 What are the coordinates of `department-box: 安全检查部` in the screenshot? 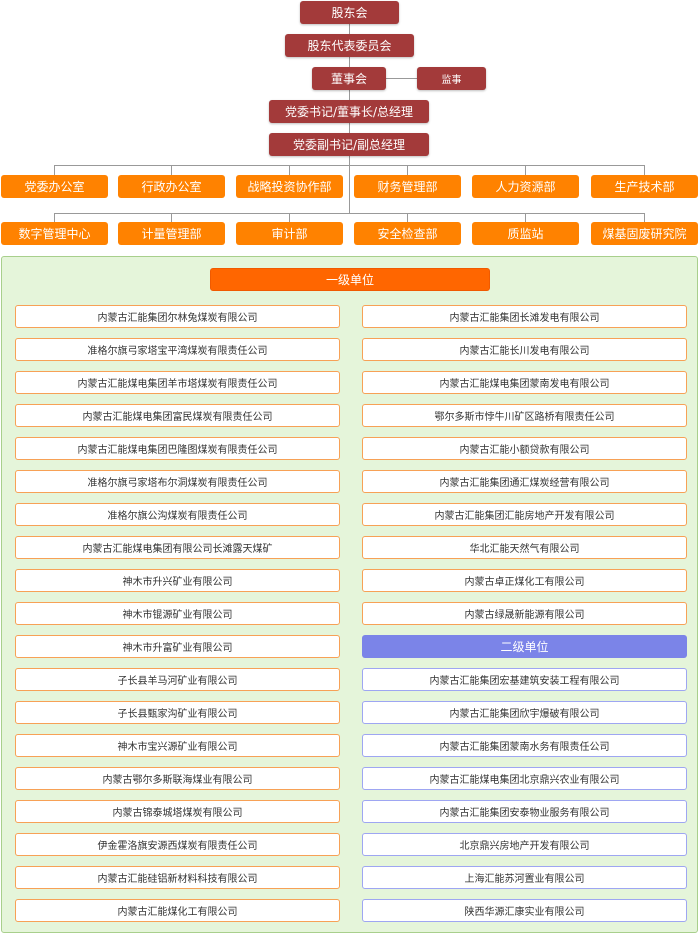 It's located at (407, 233).